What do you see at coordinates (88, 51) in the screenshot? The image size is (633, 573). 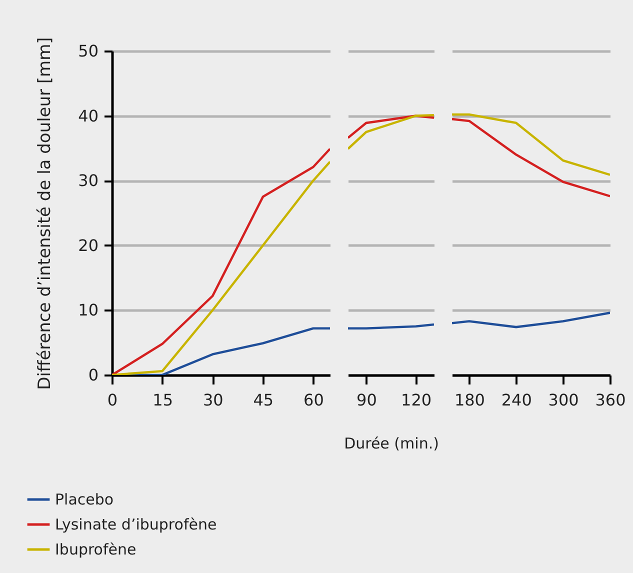 I see `y-tick-label: 50` at bounding box center [88, 51].